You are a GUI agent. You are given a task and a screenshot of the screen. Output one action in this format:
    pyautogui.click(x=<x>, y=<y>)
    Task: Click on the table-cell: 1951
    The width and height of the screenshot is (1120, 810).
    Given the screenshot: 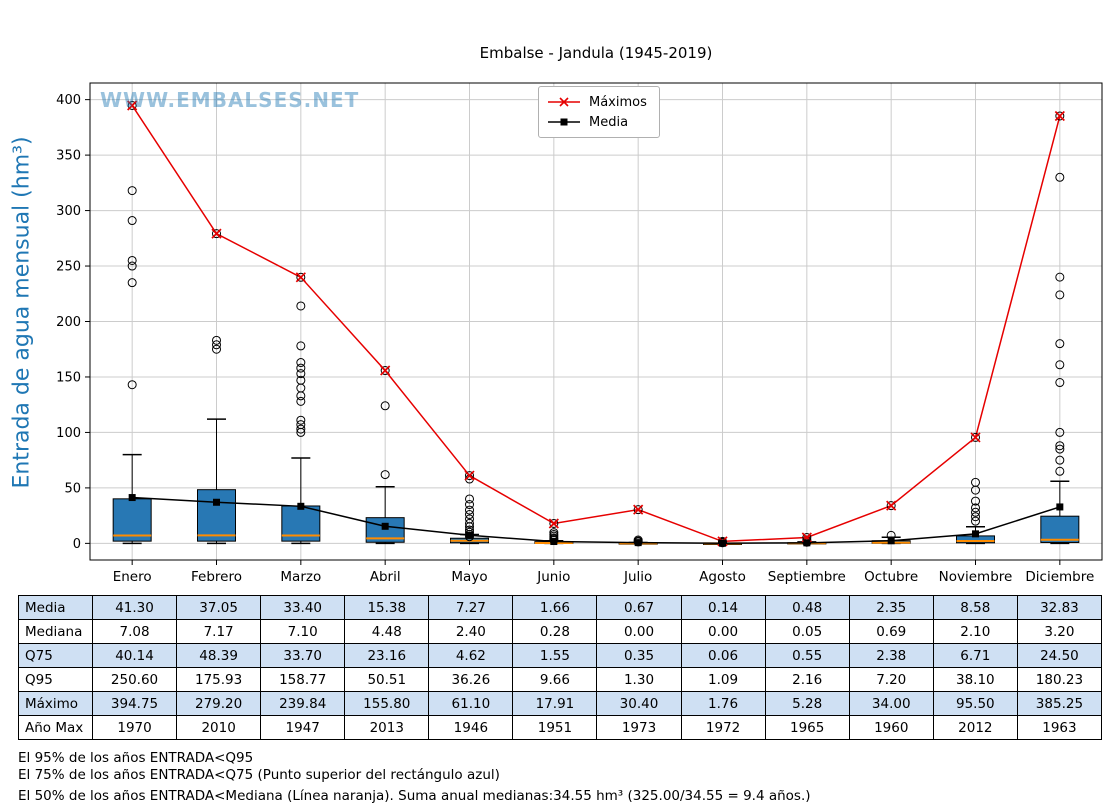 What is the action you would take?
    pyautogui.click(x=555, y=727)
    